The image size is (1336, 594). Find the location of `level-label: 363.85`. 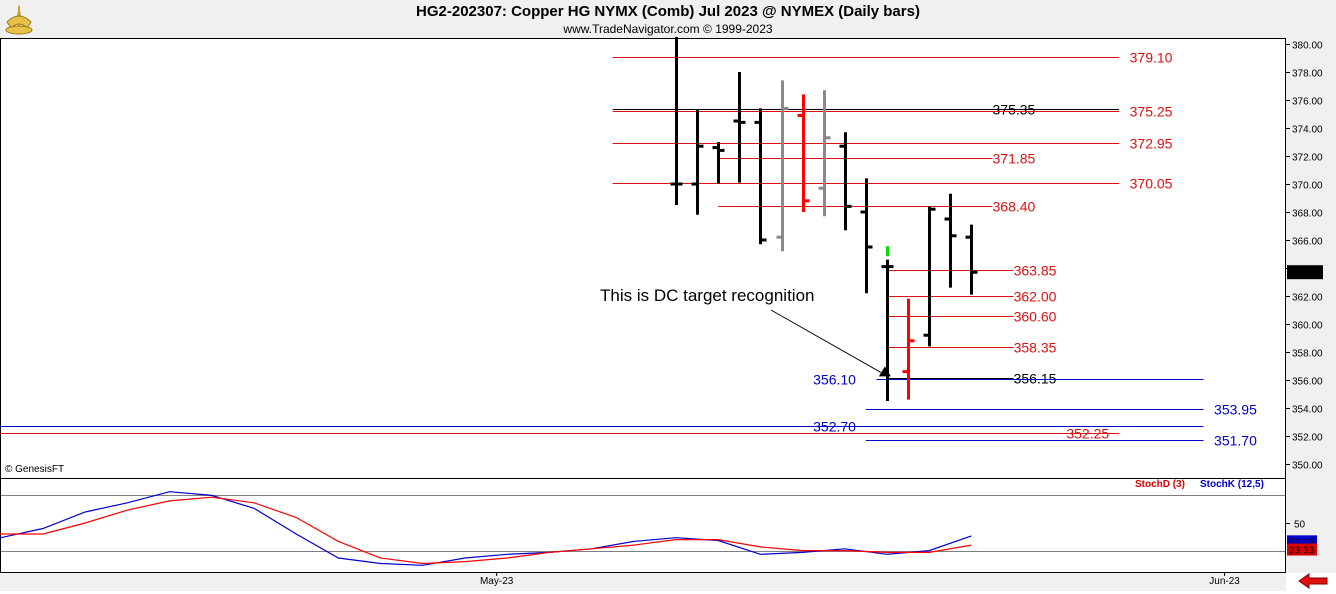

level-label: 363.85 is located at coordinates (1035, 271).